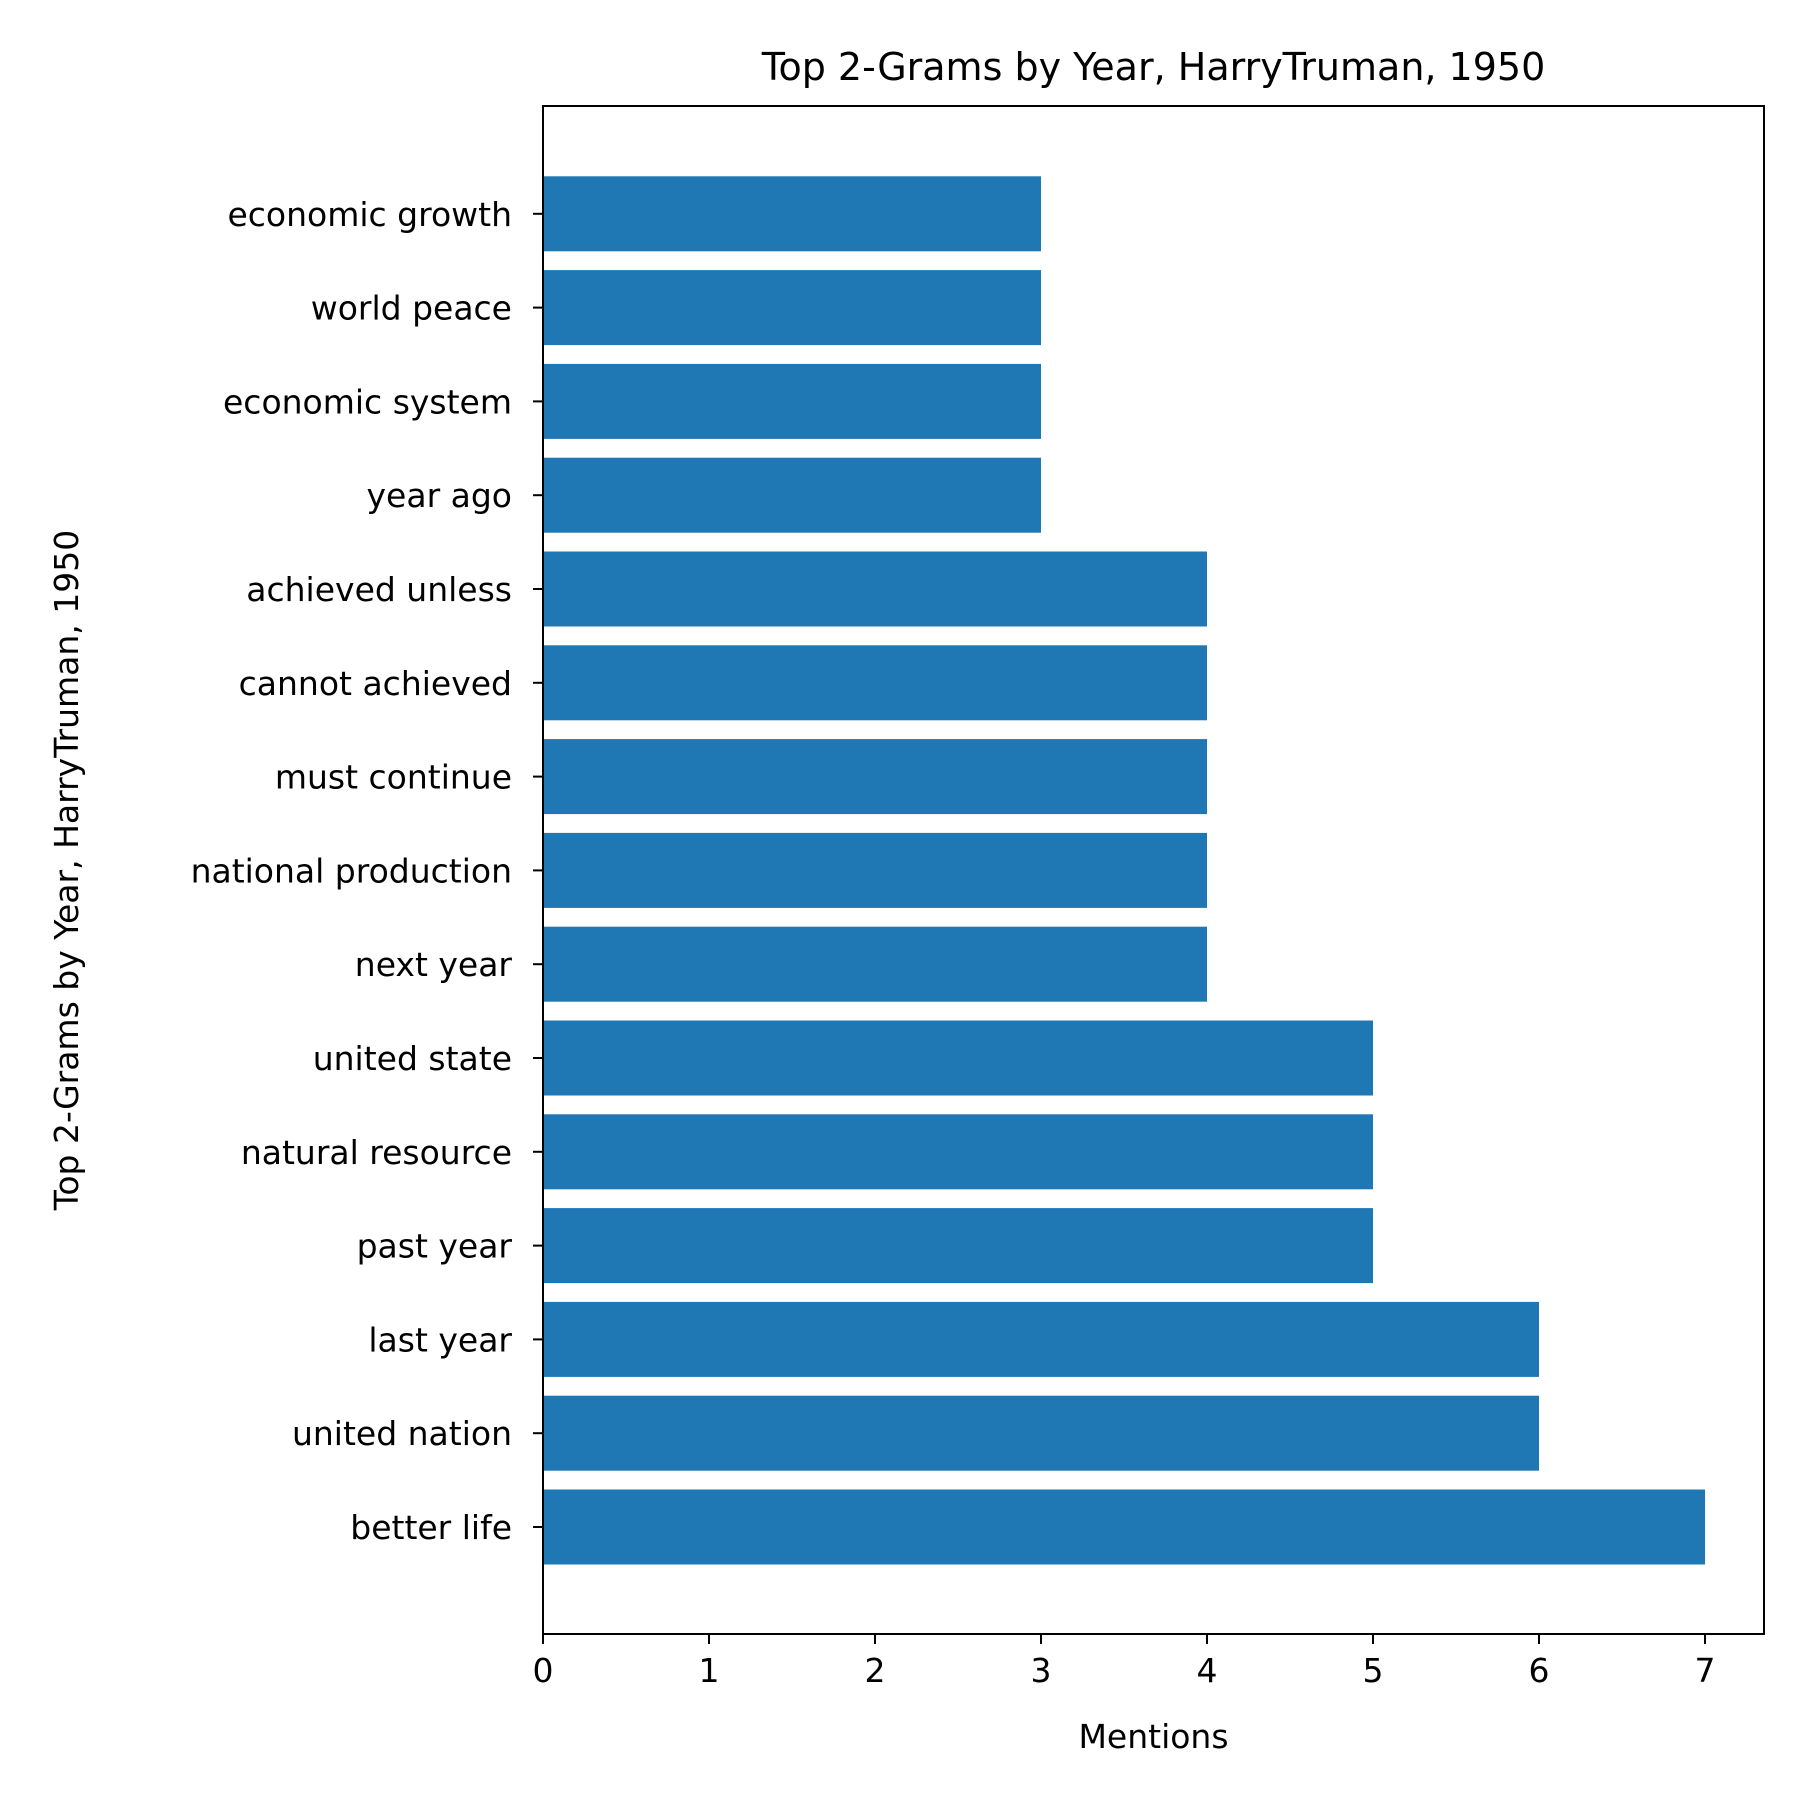 The height and width of the screenshot is (1805, 1800). What do you see at coordinates (958, 1246) in the screenshot?
I see `bar-past-year` at bounding box center [958, 1246].